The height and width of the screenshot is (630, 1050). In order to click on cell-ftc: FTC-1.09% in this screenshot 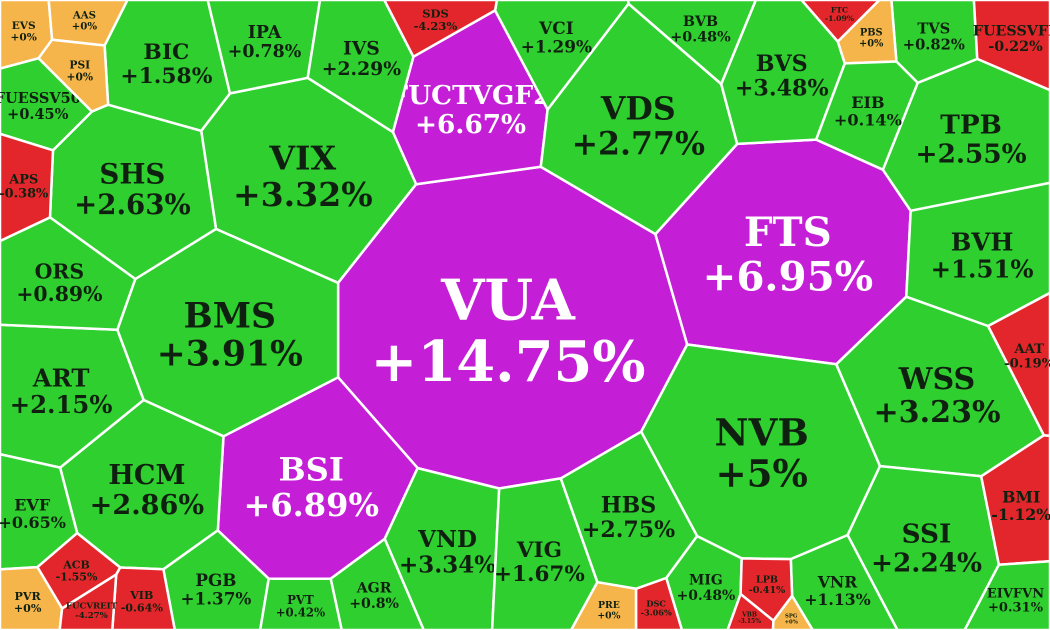, I will do `click(840, 21)`.